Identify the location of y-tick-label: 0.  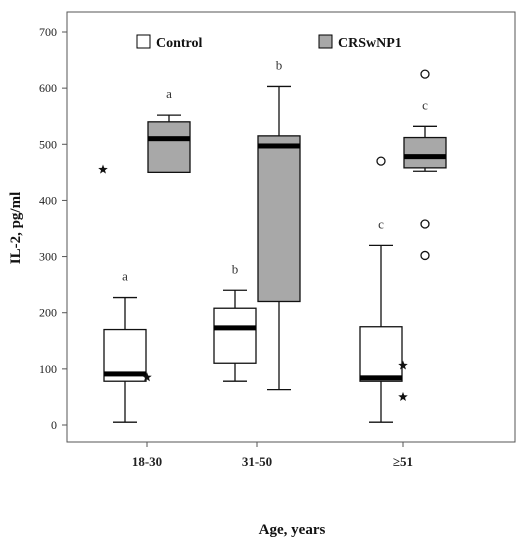
(54, 425).